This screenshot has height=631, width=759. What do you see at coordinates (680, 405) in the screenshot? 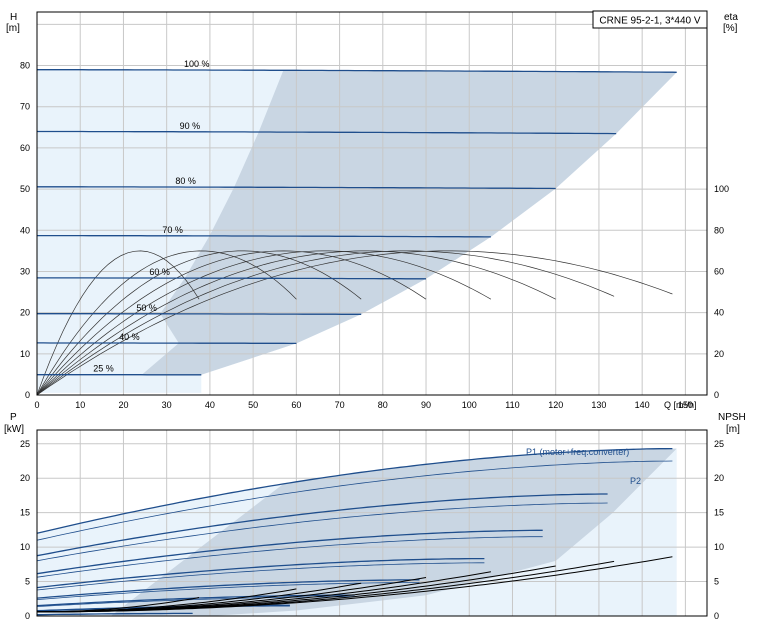
I see `q-axis-label: Q [m³/h]` at bounding box center [680, 405].